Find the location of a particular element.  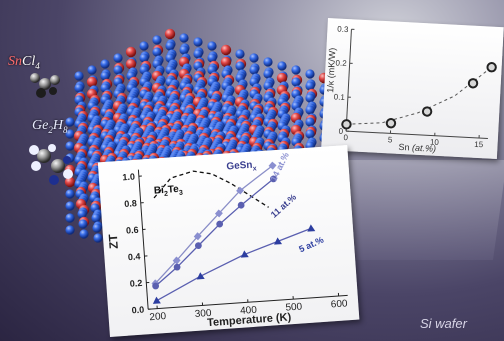

zt-annotation-a11: 11 at.% is located at coordinates (283, 206).